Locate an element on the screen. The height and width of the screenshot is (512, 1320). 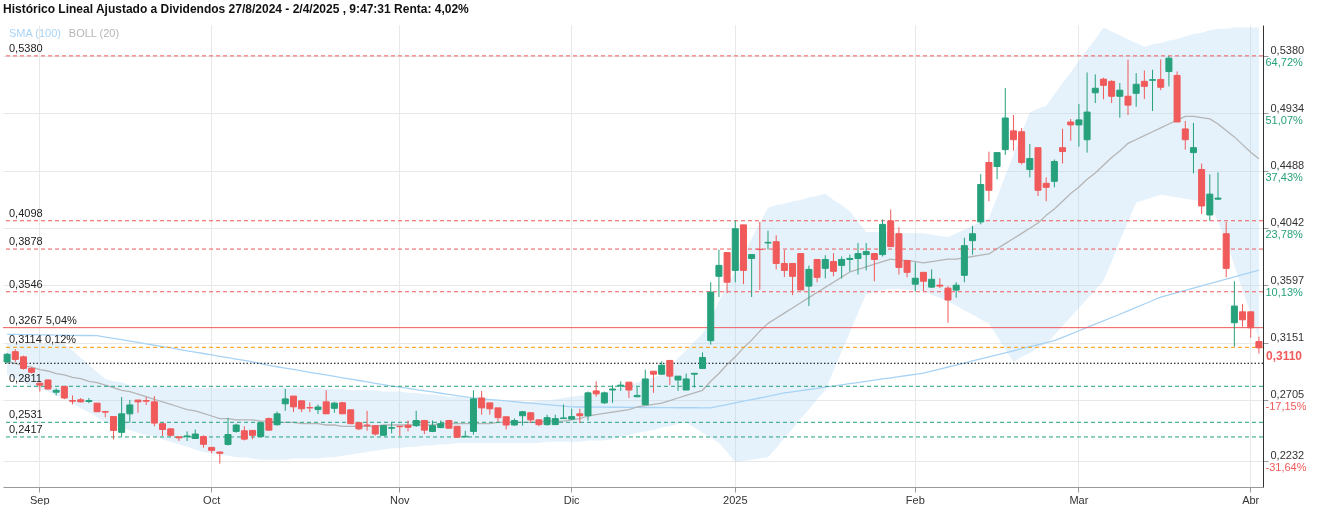
y2-tick-label: 64,72% is located at coordinates (1284, 62).